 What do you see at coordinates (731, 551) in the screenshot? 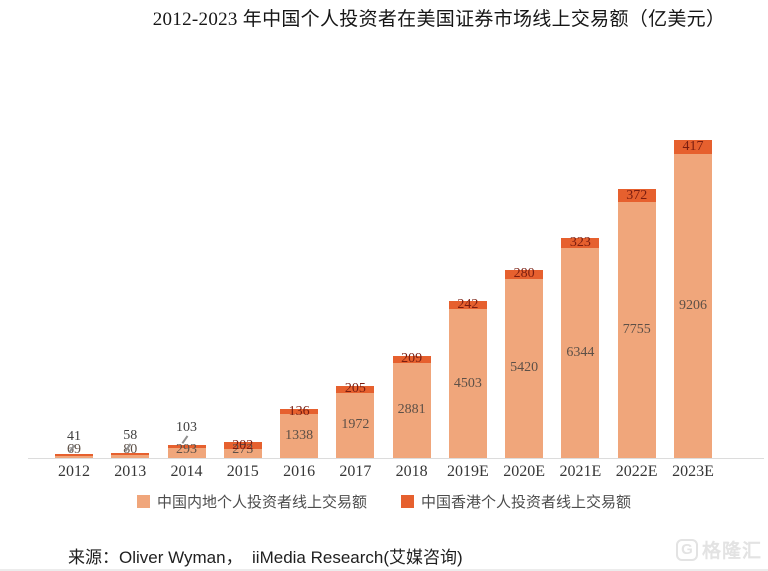
I see `watermark-text: 格隆汇` at bounding box center [731, 551].